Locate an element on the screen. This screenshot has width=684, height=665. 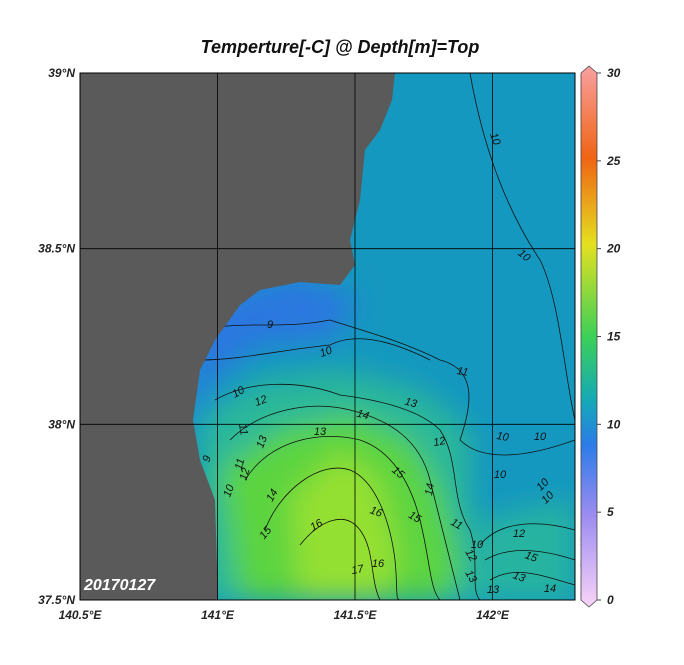
colorbar-tick-label: 30 is located at coordinates (614, 73).